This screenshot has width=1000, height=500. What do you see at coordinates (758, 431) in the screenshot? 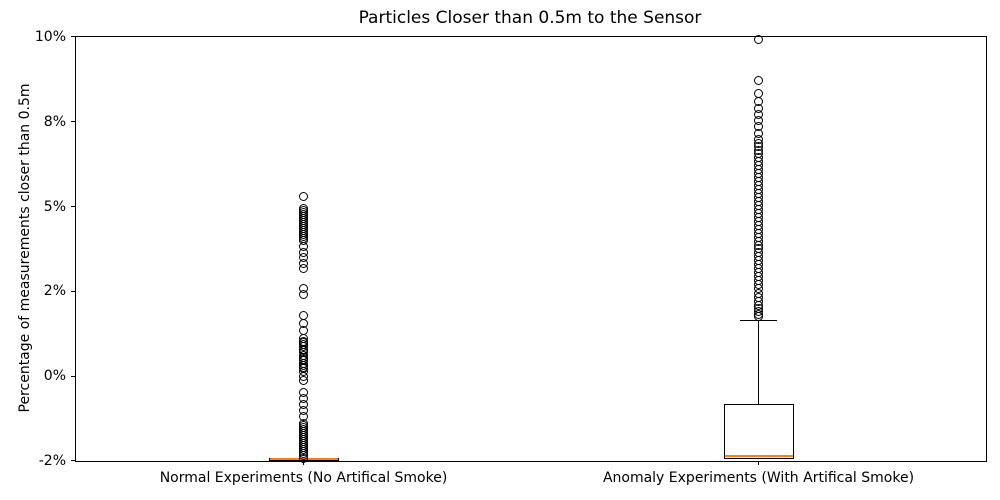
I see `boxplot-box` at bounding box center [758, 431].